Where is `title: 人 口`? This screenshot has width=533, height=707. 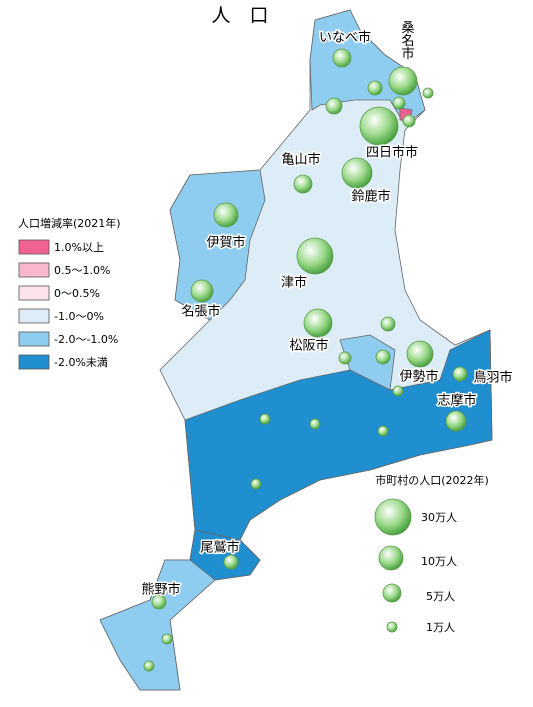
title: 人 口 is located at coordinates (239, 16).